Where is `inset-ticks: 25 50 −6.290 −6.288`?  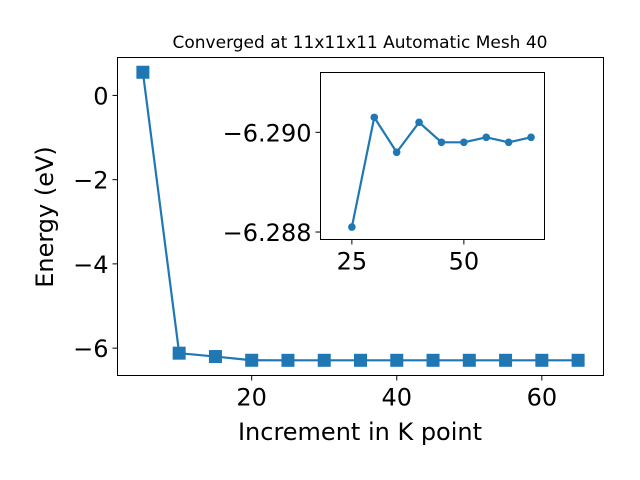
inset-ticks: 25 50 −6.290 −6.288 is located at coordinates (351, 197).